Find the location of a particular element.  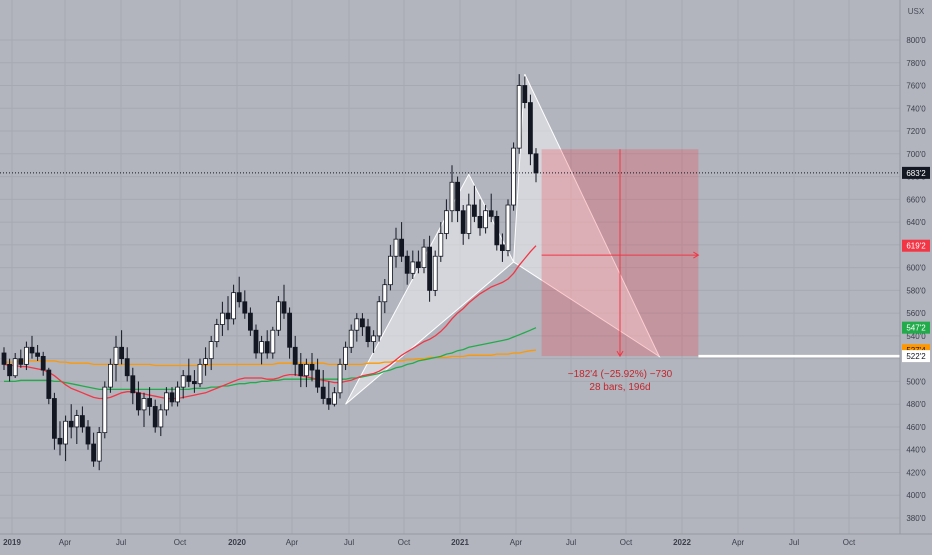

time-tick-label: 2020 is located at coordinates (237, 542).